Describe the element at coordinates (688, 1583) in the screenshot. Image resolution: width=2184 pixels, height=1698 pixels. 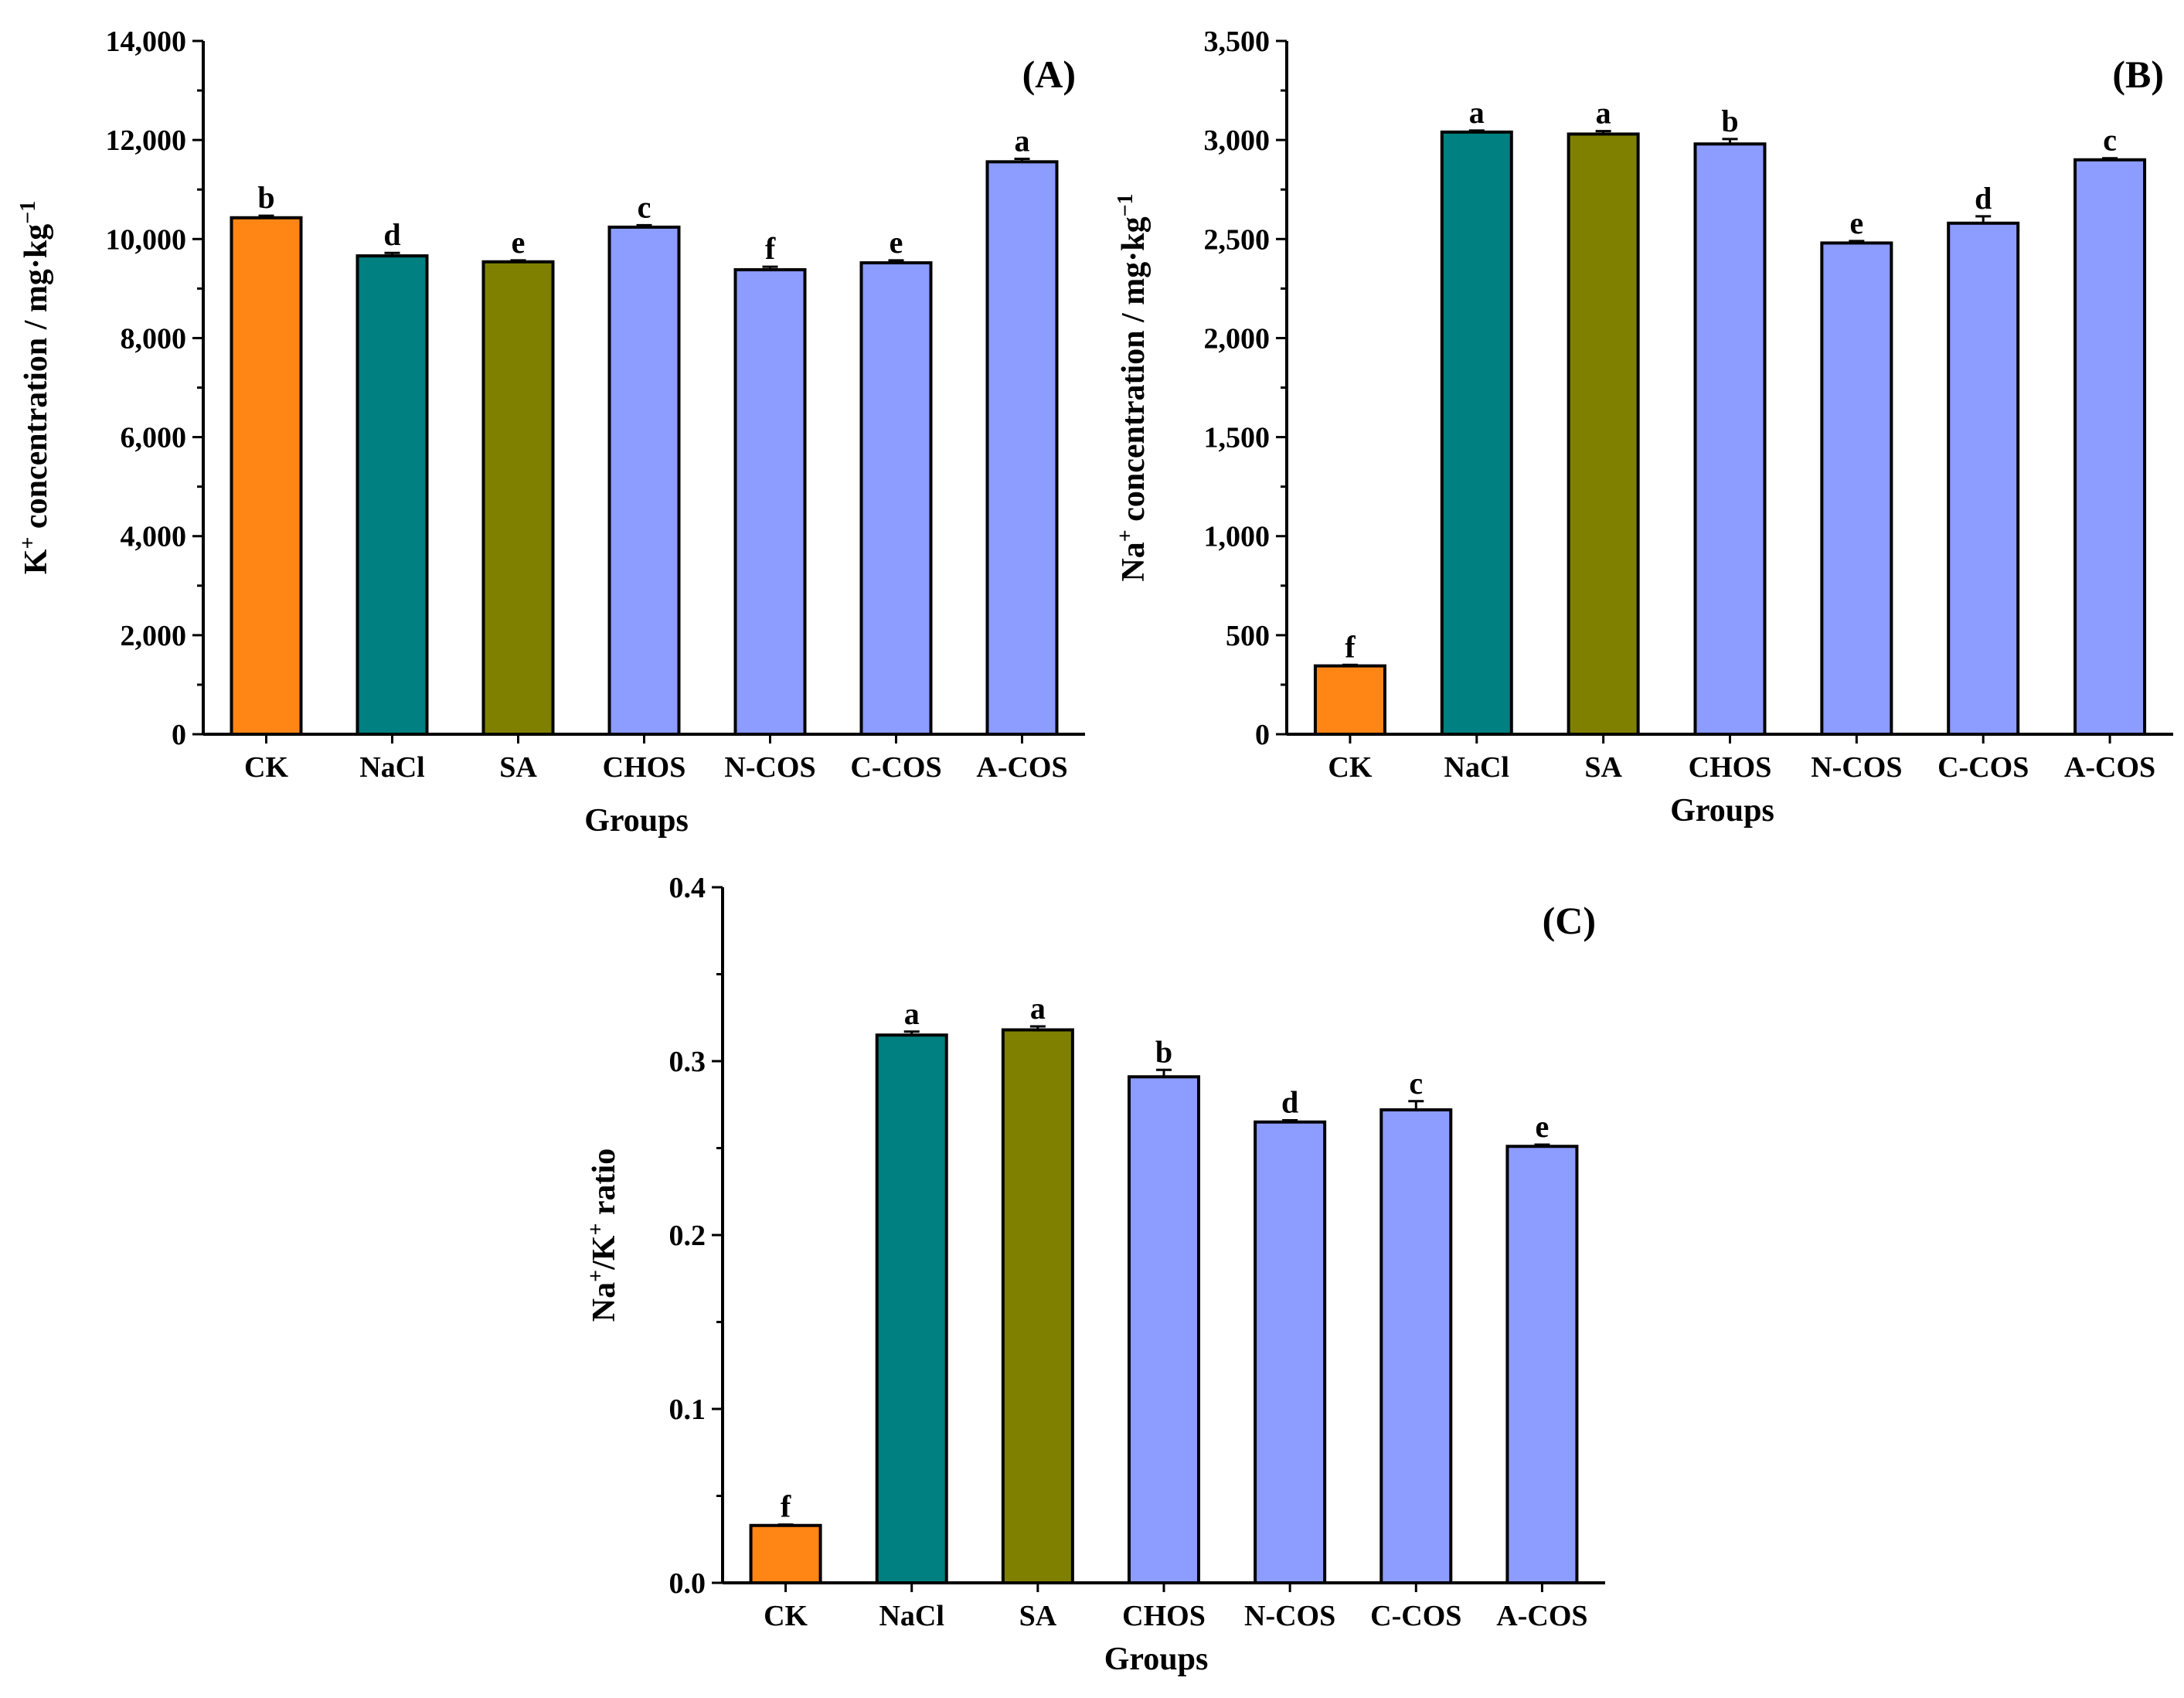
I see `y-tick-label: 0.0` at that location.